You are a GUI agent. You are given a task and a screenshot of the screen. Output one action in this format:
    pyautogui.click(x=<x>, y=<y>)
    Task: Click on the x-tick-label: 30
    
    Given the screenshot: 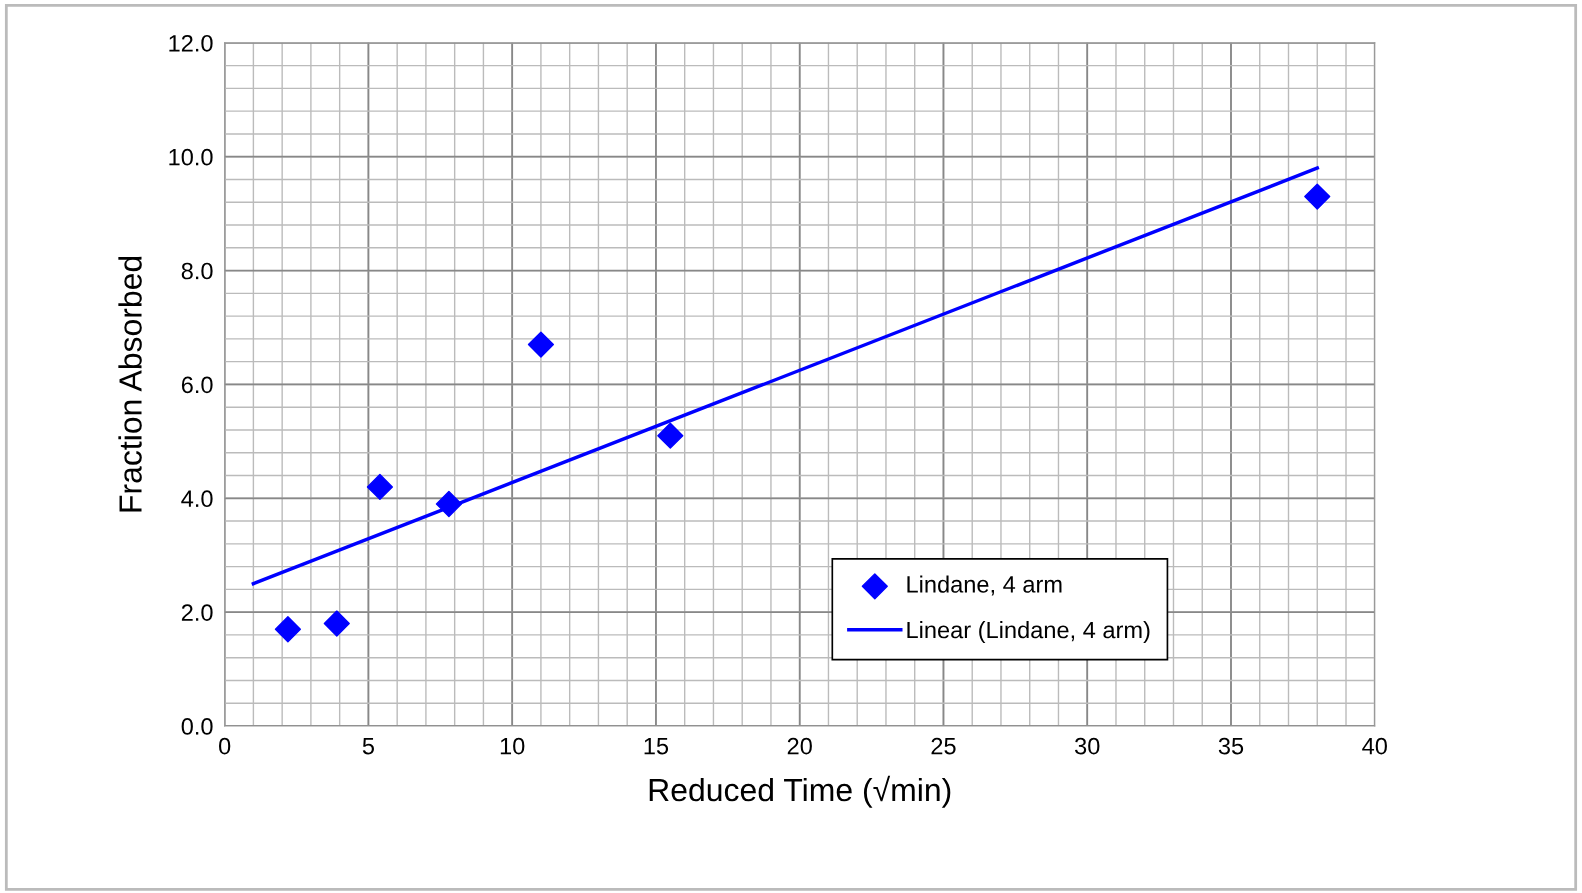 What is the action you would take?
    pyautogui.click(x=1087, y=746)
    